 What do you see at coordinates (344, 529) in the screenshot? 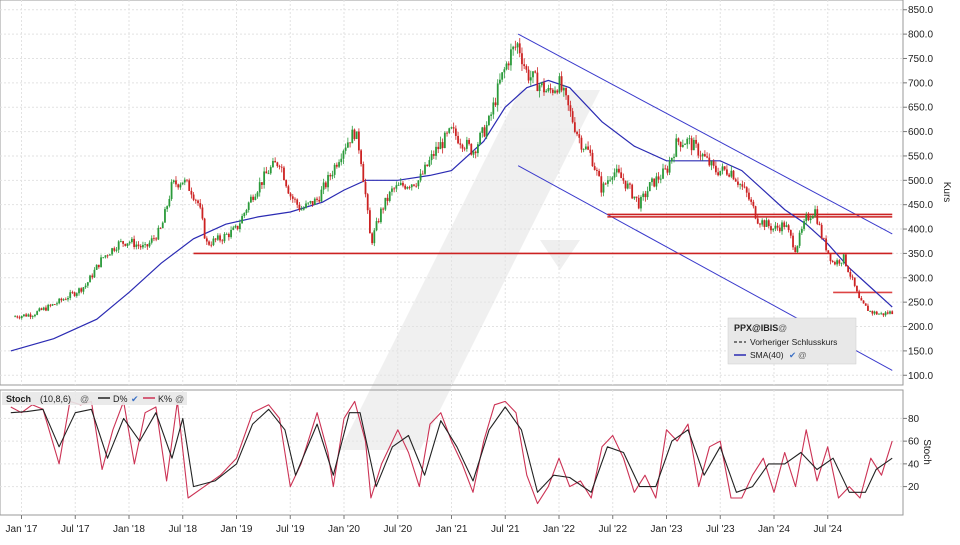
I see `x-tick-label: Jan '20` at bounding box center [344, 529].